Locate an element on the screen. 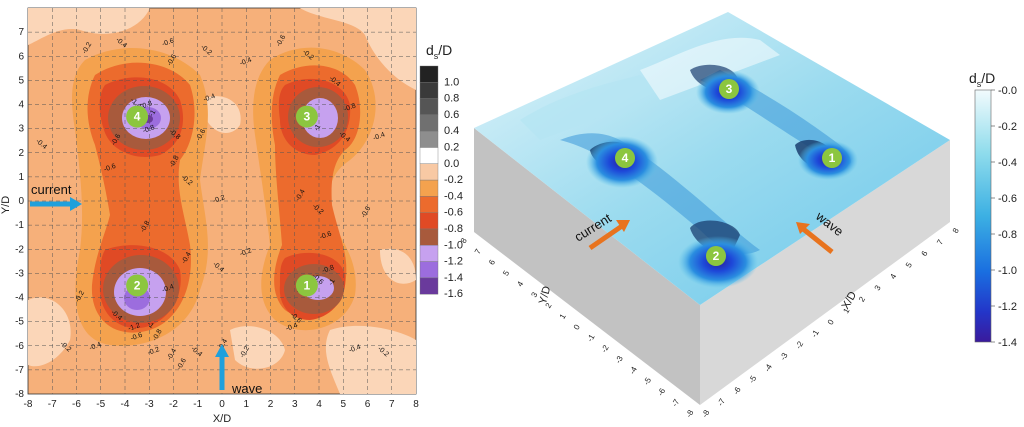 The height and width of the screenshot is (427, 1024). pile-label-4: 4 is located at coordinates (137, 117).